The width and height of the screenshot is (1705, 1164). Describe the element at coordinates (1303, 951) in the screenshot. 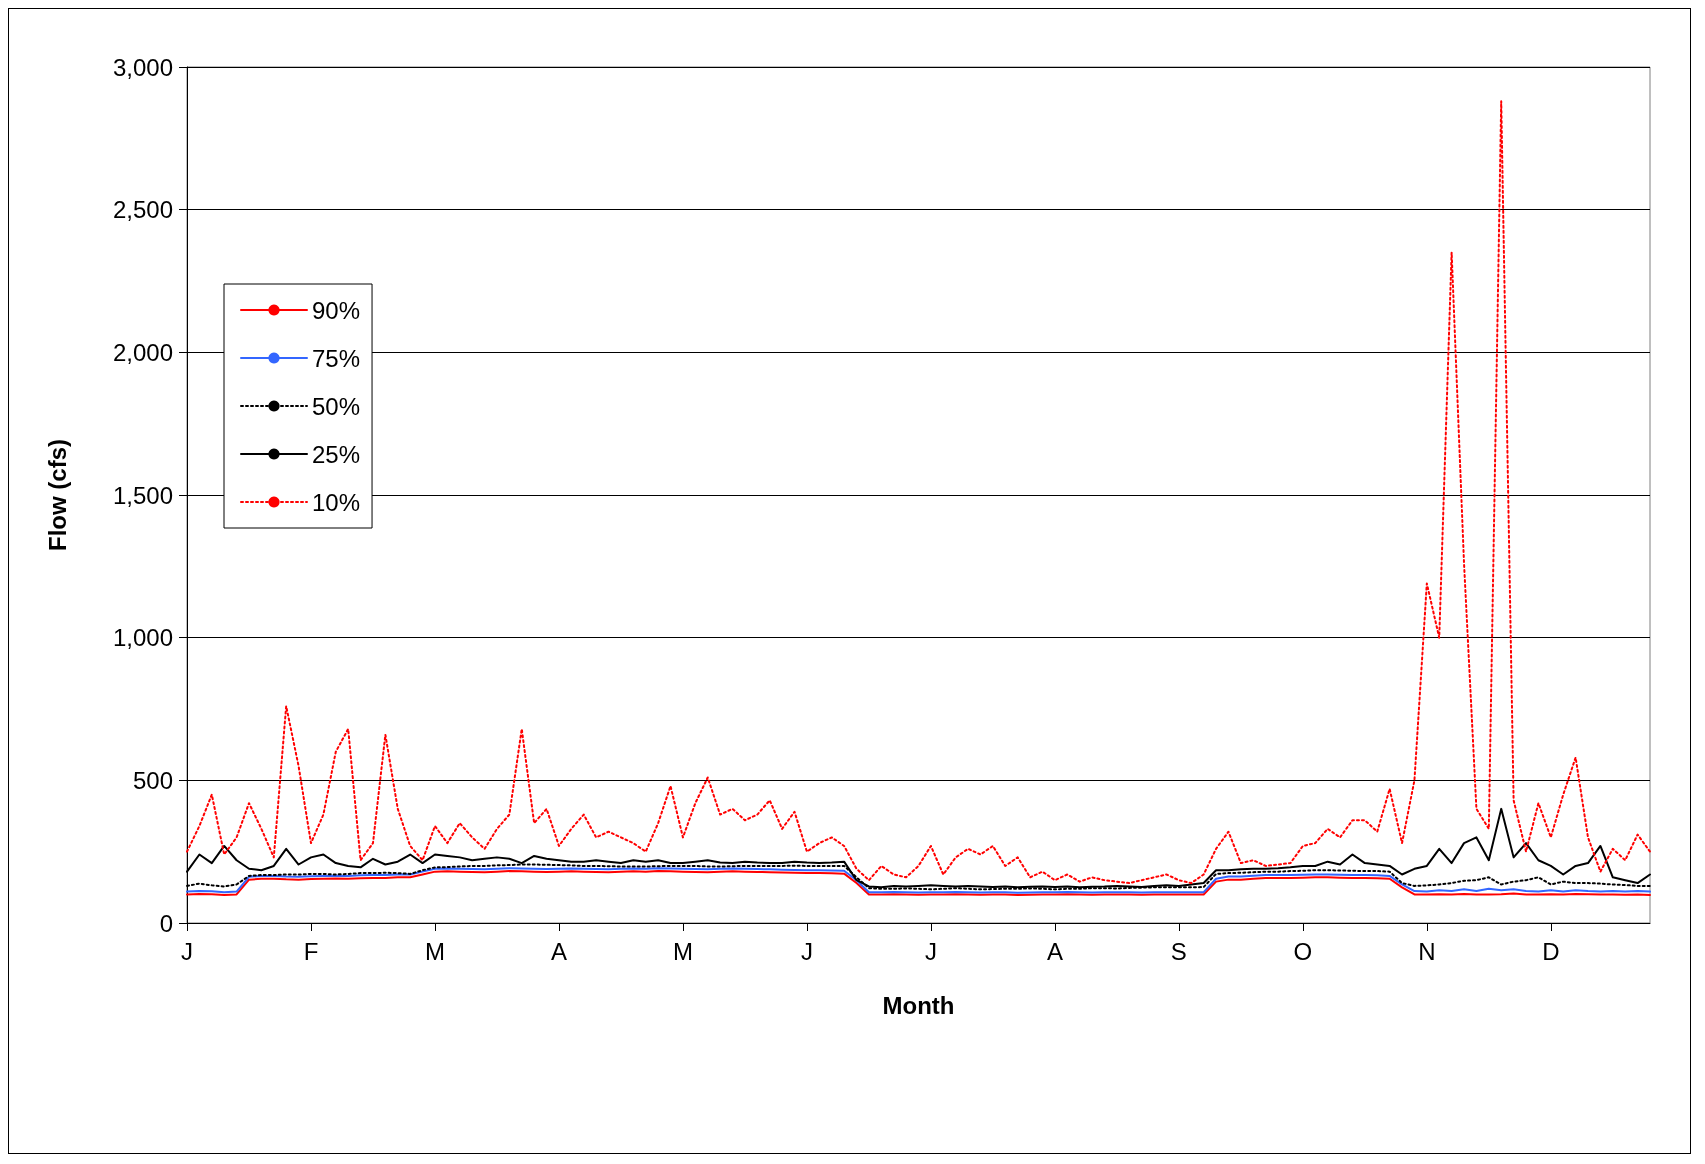

I see `x-tick-label: O` at that location.